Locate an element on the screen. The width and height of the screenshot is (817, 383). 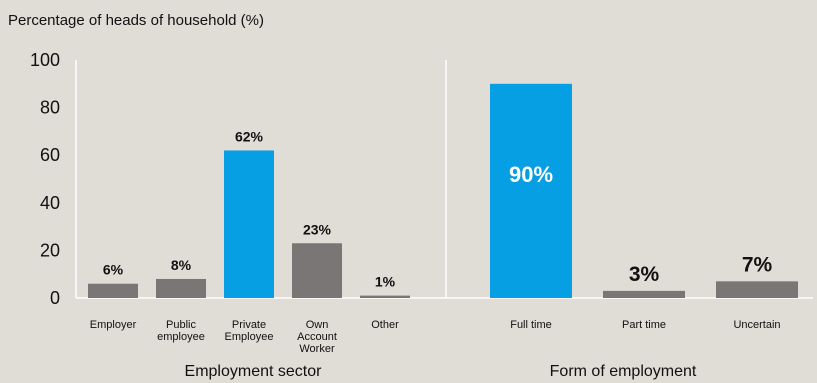
x-tick-label: Other is located at coordinates (385, 325).